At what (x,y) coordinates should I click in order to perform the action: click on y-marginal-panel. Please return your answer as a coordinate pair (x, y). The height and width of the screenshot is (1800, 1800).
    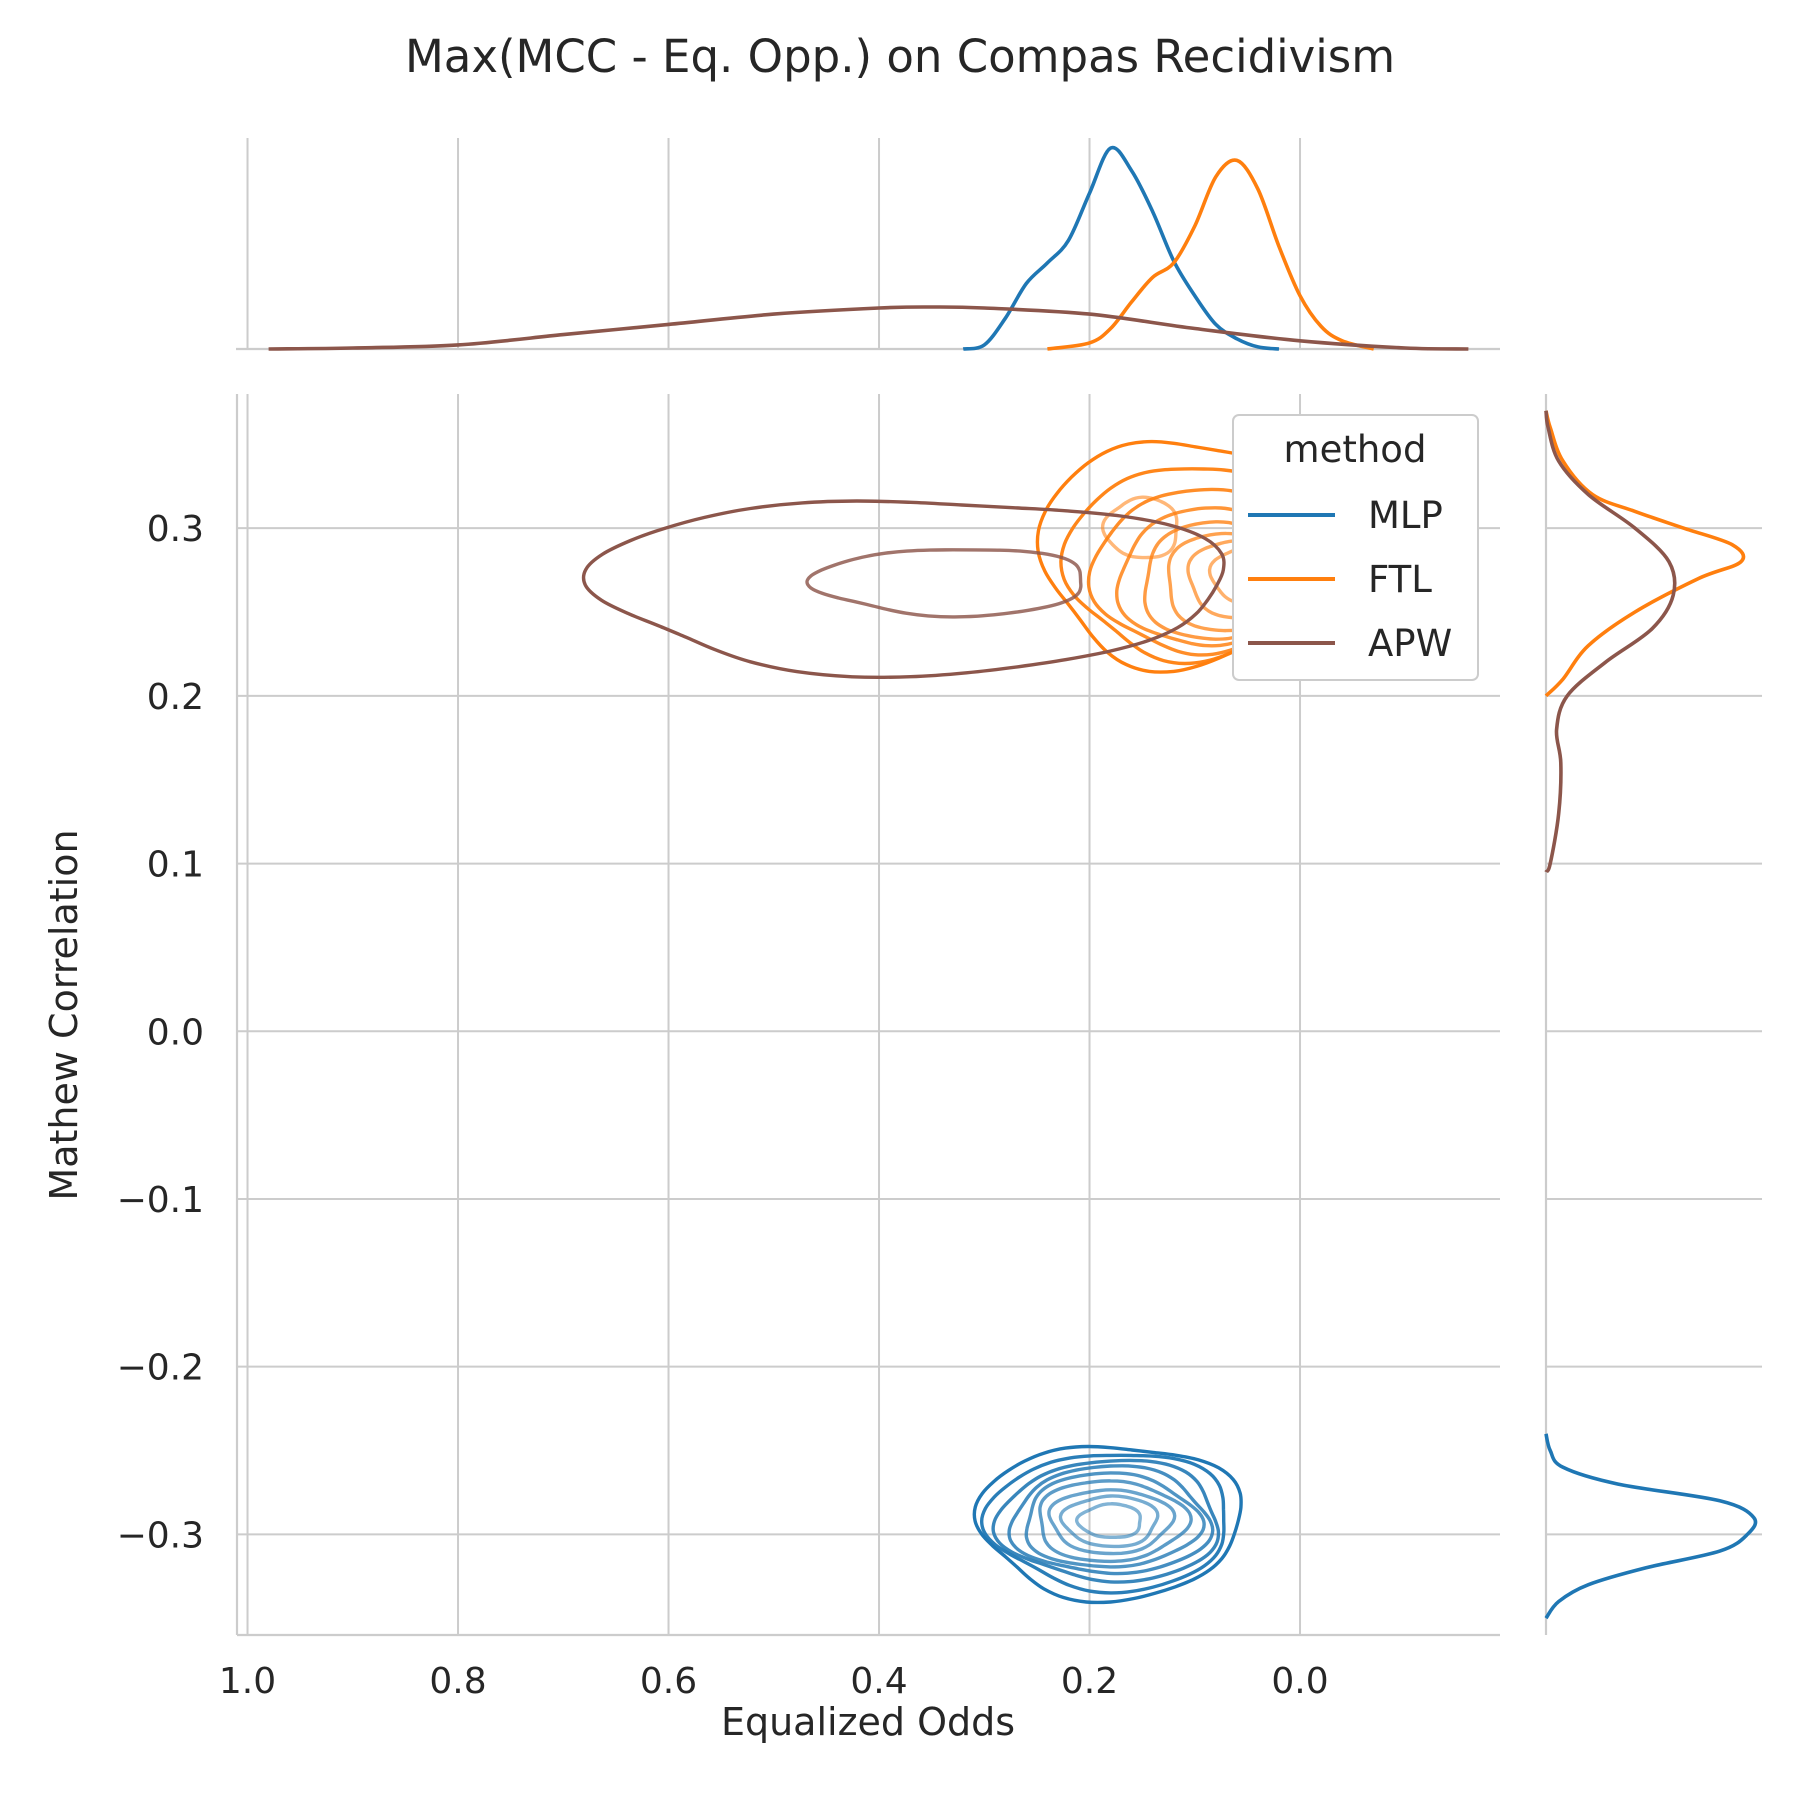
    Looking at the image, I should click on (1653, 1014).